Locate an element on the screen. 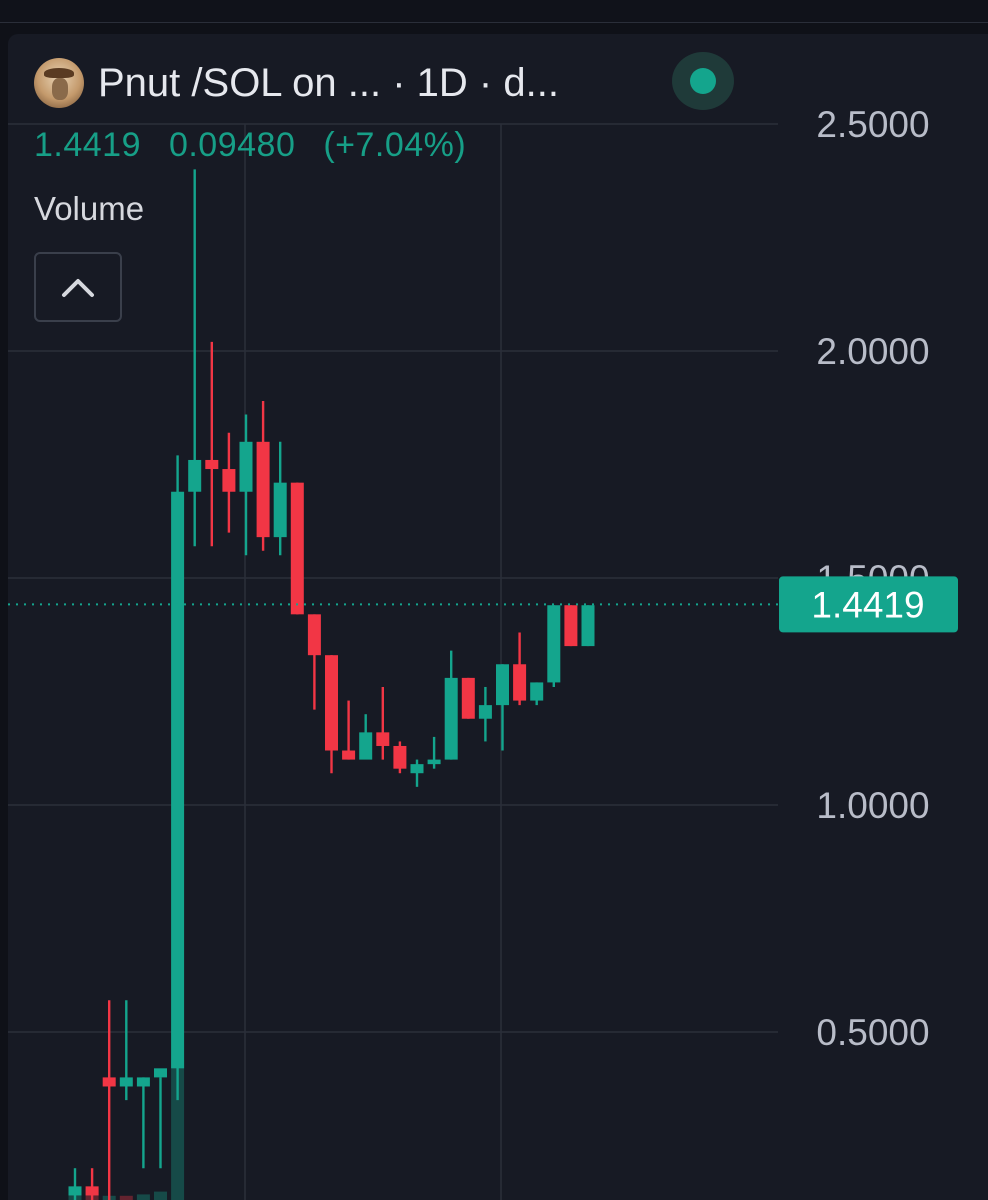  price-axis-tick-label: 0.5000 is located at coordinates (872, 1032).